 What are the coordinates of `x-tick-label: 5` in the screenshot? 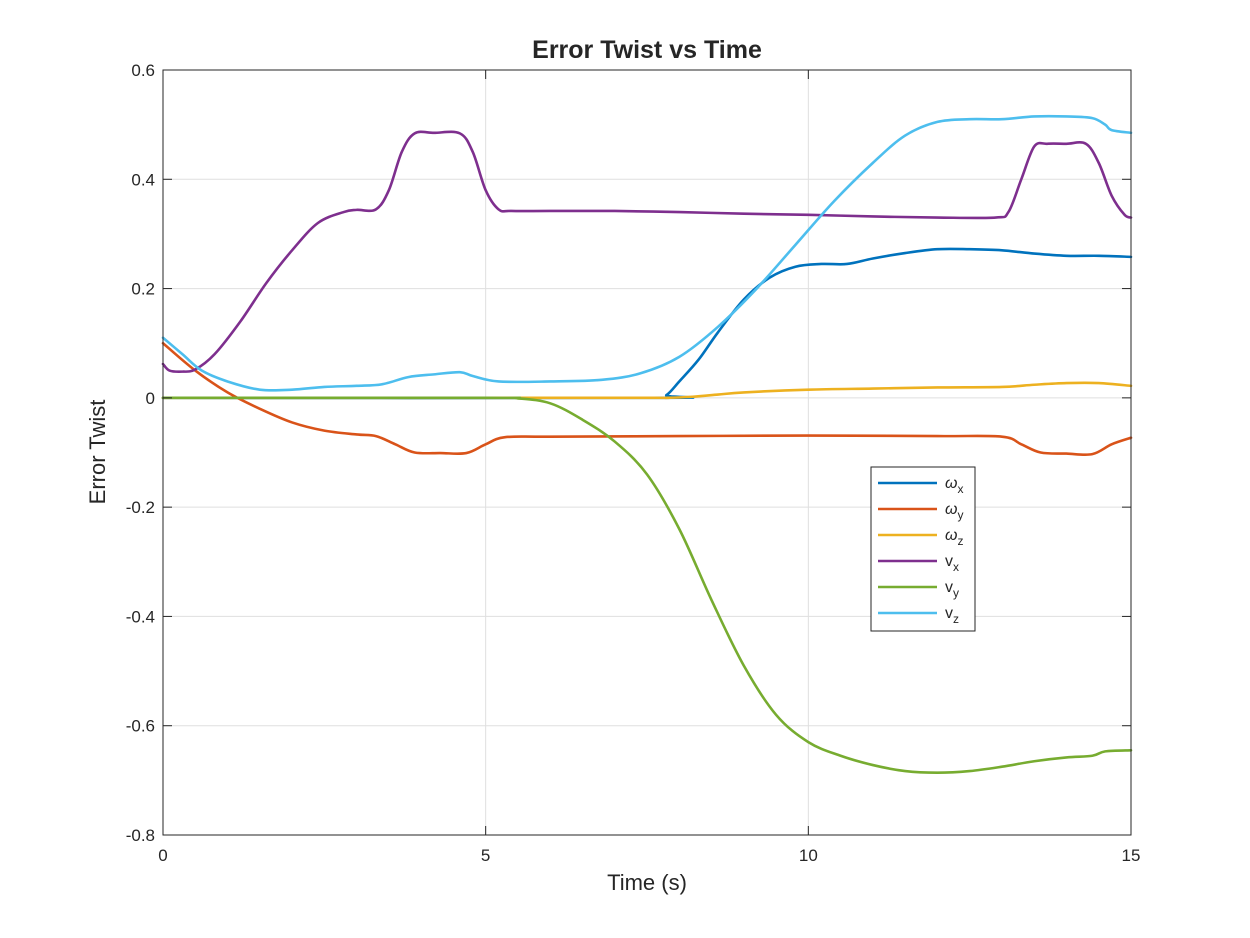 It's located at (485, 855).